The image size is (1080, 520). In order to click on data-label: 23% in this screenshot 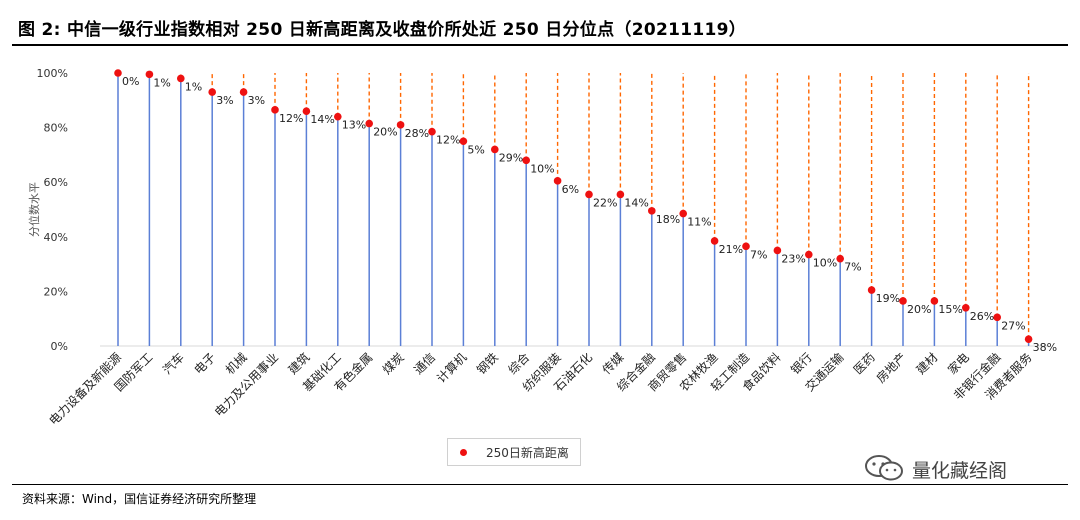, I will do `click(793, 258)`.